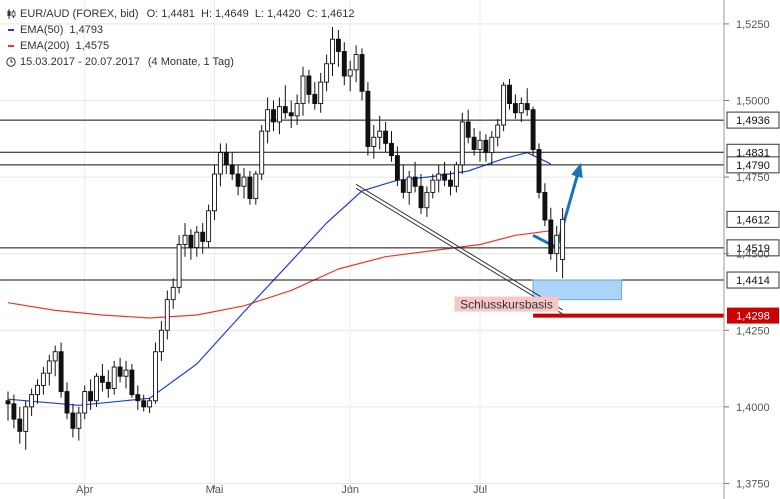 The image size is (780, 499). What do you see at coordinates (79, 14) in the screenshot?
I see `instrument-label: EUR/AUD (FOREX, bid)` at bounding box center [79, 14].